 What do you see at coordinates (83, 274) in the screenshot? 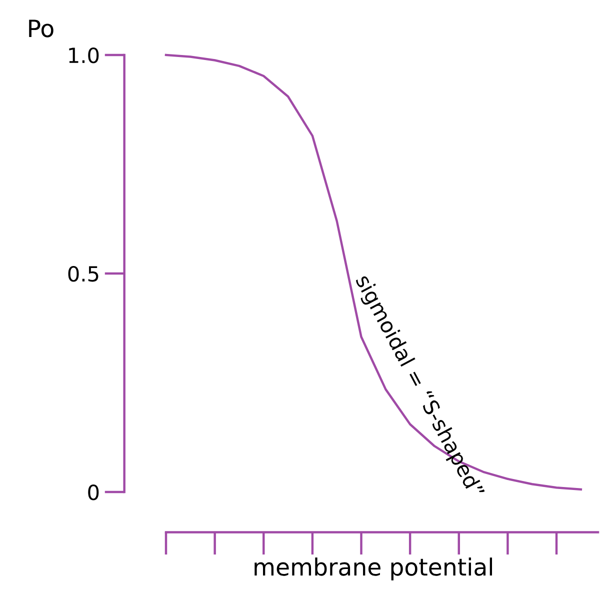
I see `y-tick-label: 0.5` at bounding box center [83, 274].